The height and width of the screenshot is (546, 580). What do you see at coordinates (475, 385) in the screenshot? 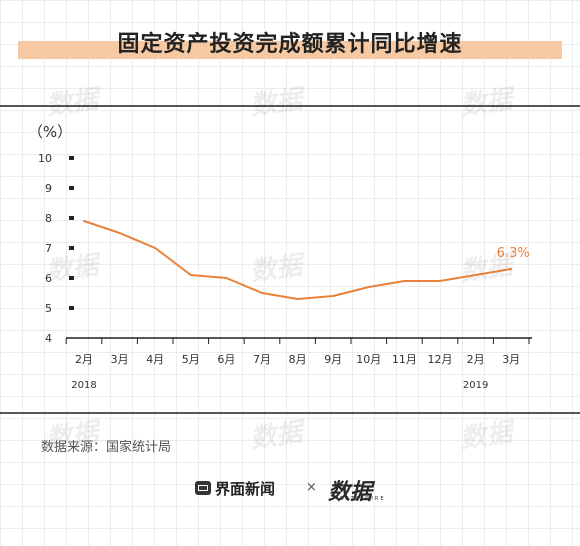
I see `year-label: 2019` at bounding box center [475, 385].